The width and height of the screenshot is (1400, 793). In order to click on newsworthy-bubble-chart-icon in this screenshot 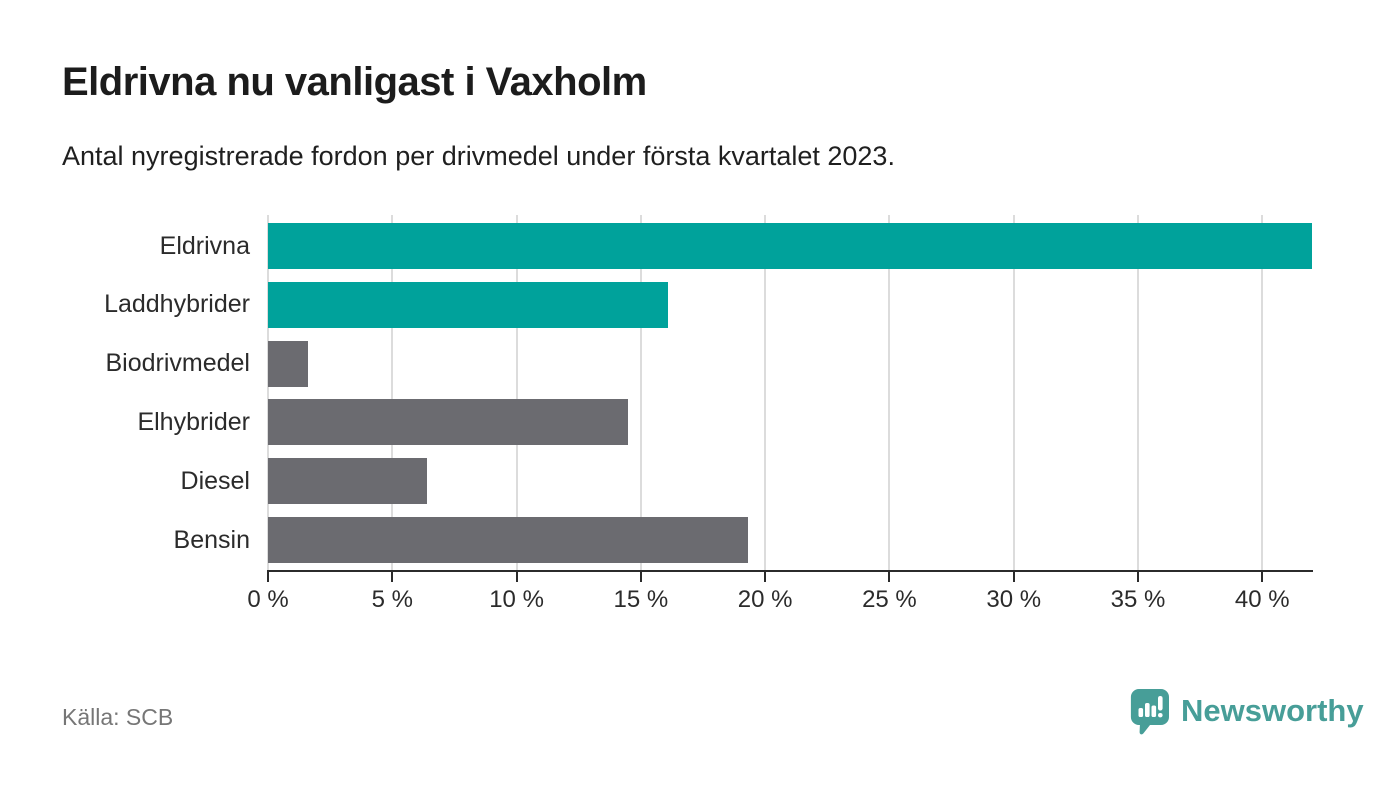, I will do `click(1150, 714)`.